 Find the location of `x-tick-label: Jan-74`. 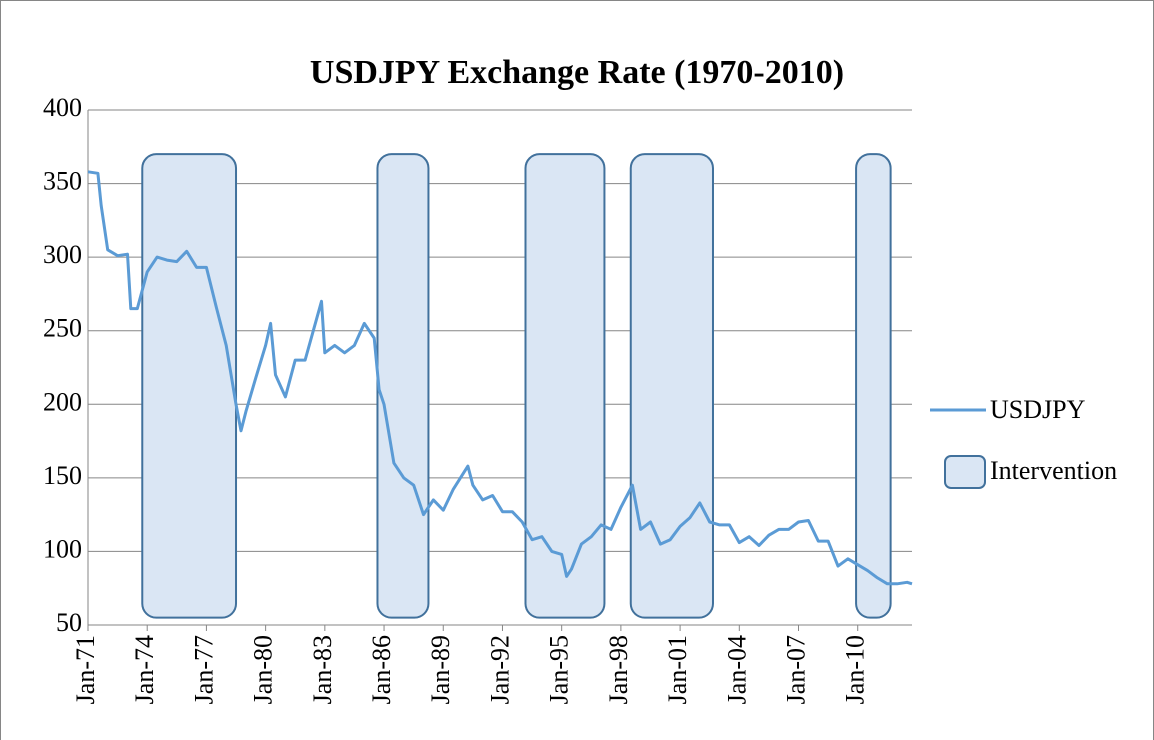

x-tick-label: Jan-74 is located at coordinates (144, 669).